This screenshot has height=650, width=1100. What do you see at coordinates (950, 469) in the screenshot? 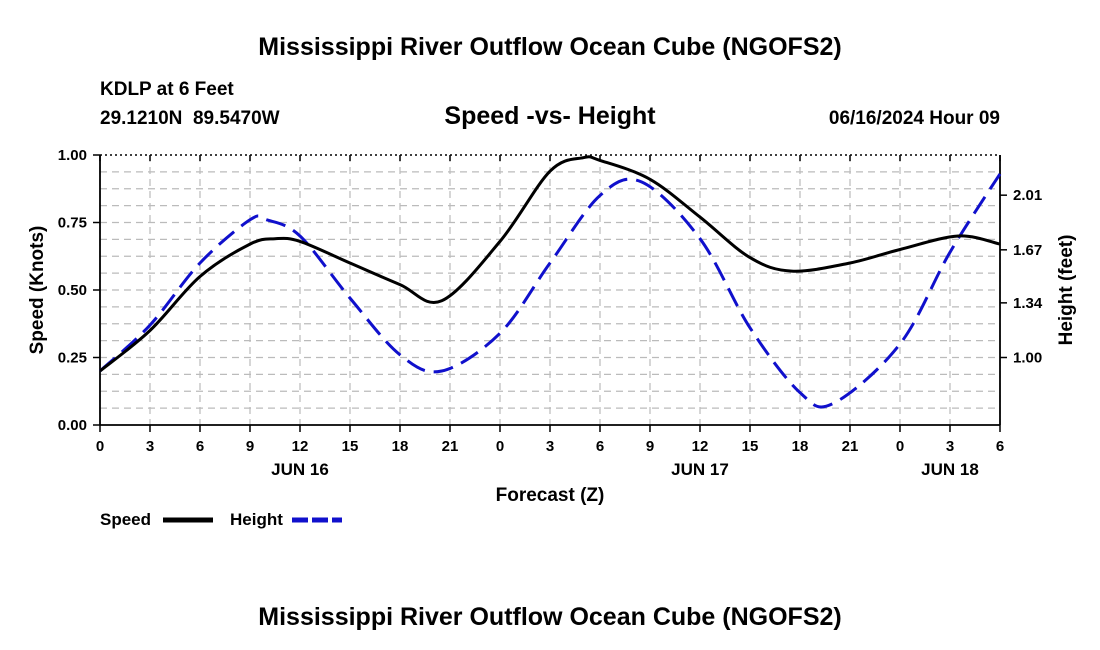
I see `date-label: JUN 18` at bounding box center [950, 469].